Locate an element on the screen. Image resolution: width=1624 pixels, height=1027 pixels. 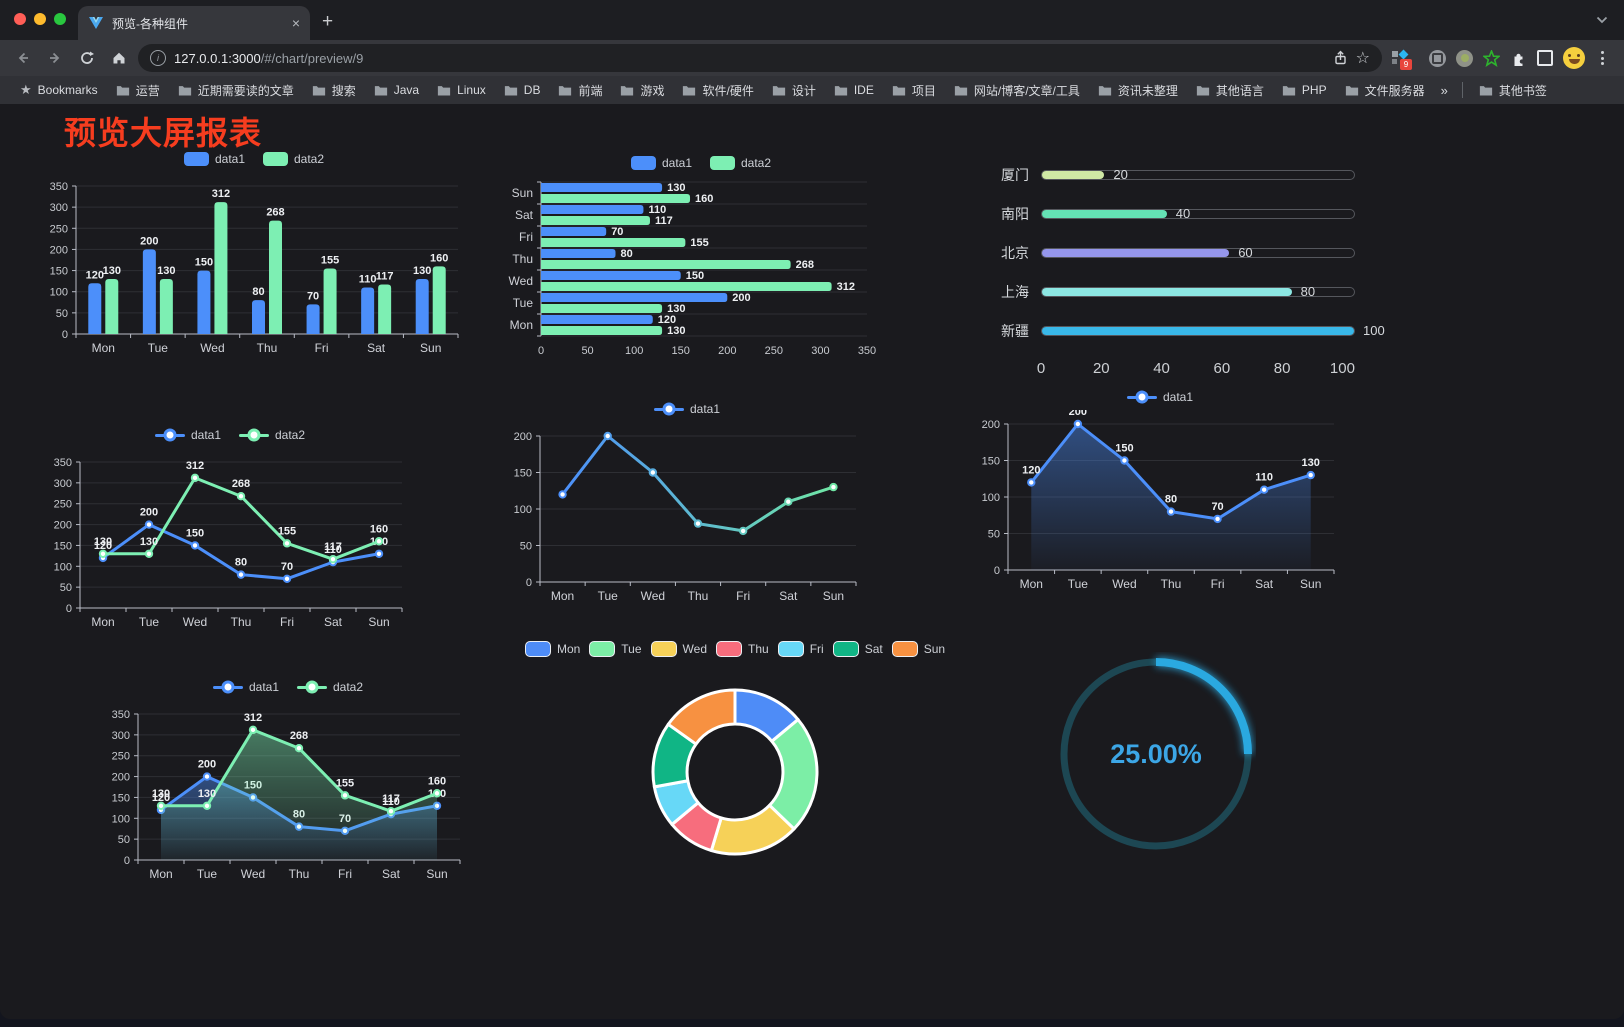
bookmark-folder-5: DB is located at coordinates (522, 90).